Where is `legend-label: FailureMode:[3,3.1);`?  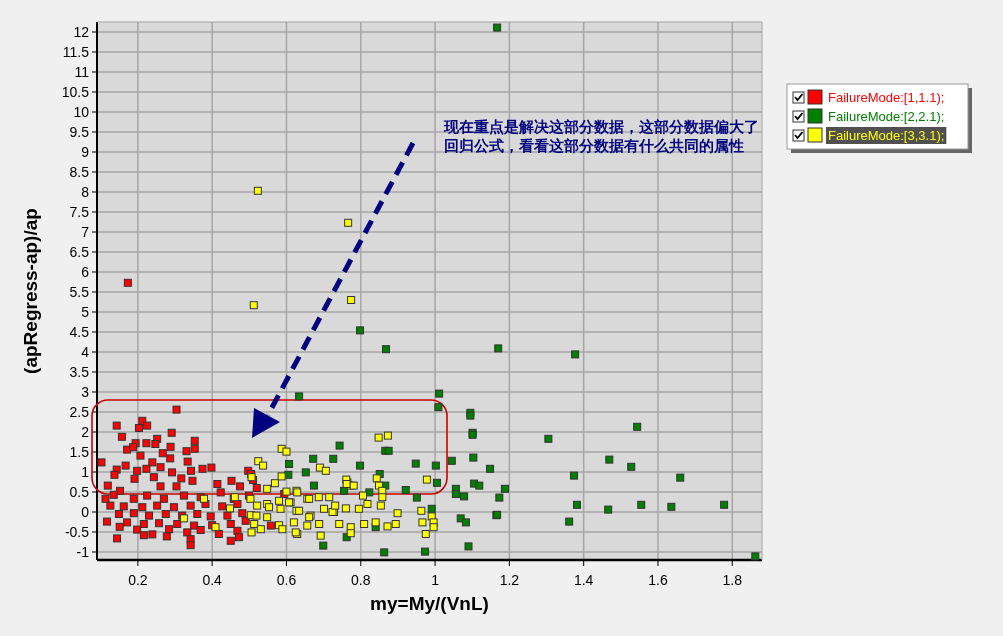
legend-label: FailureMode:[3,3.1); is located at coordinates (886, 135).